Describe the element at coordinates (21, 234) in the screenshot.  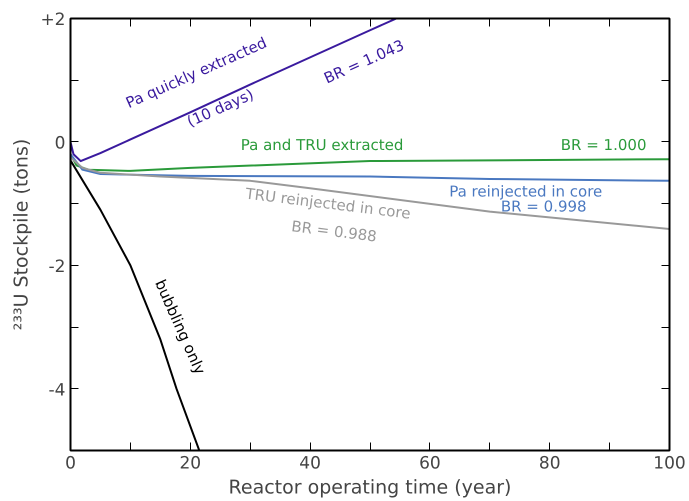
I see `y-axis-title: ²³³U Stockpile (tons)` at that location.